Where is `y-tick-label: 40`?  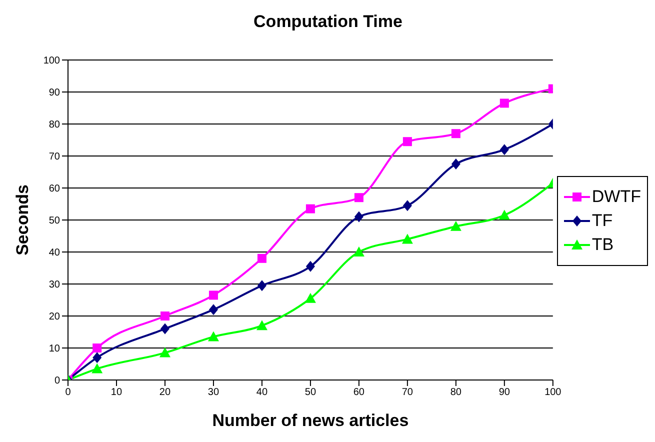
y-tick-label: 40 is located at coordinates (54, 253).